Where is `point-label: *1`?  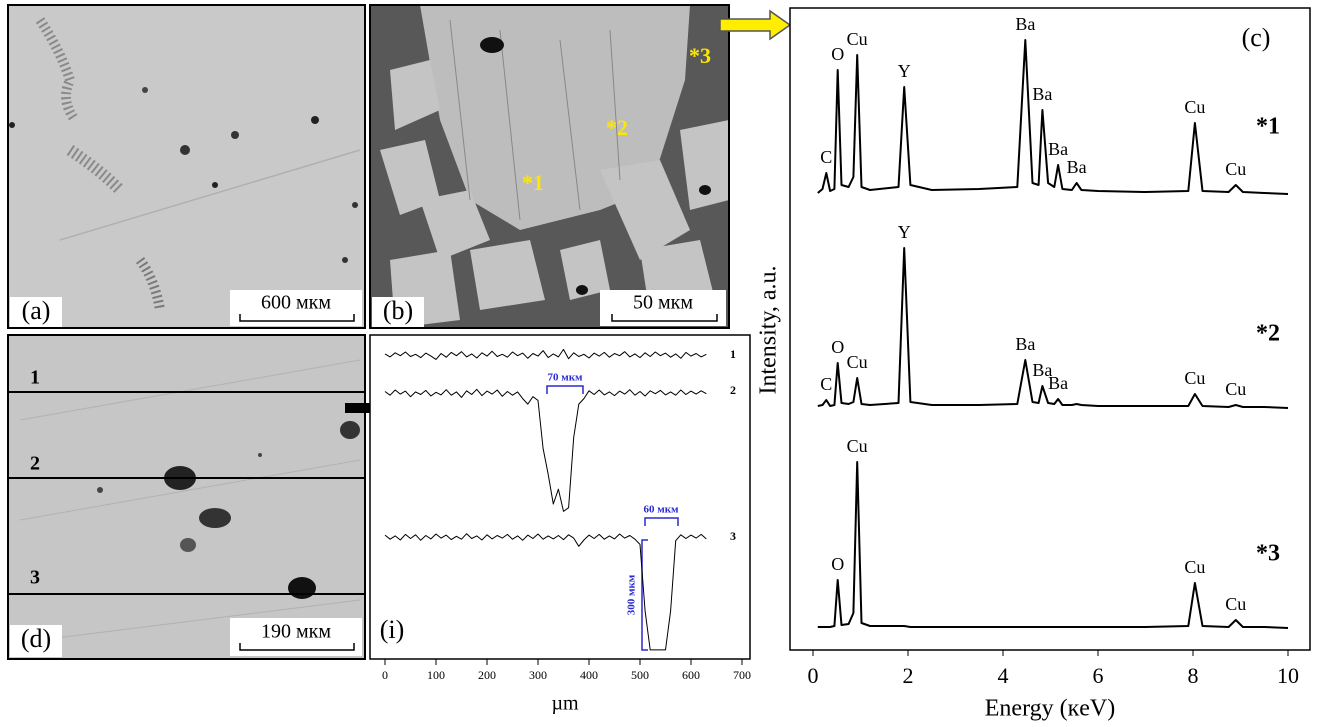
point-label: *1 is located at coordinates (533, 182).